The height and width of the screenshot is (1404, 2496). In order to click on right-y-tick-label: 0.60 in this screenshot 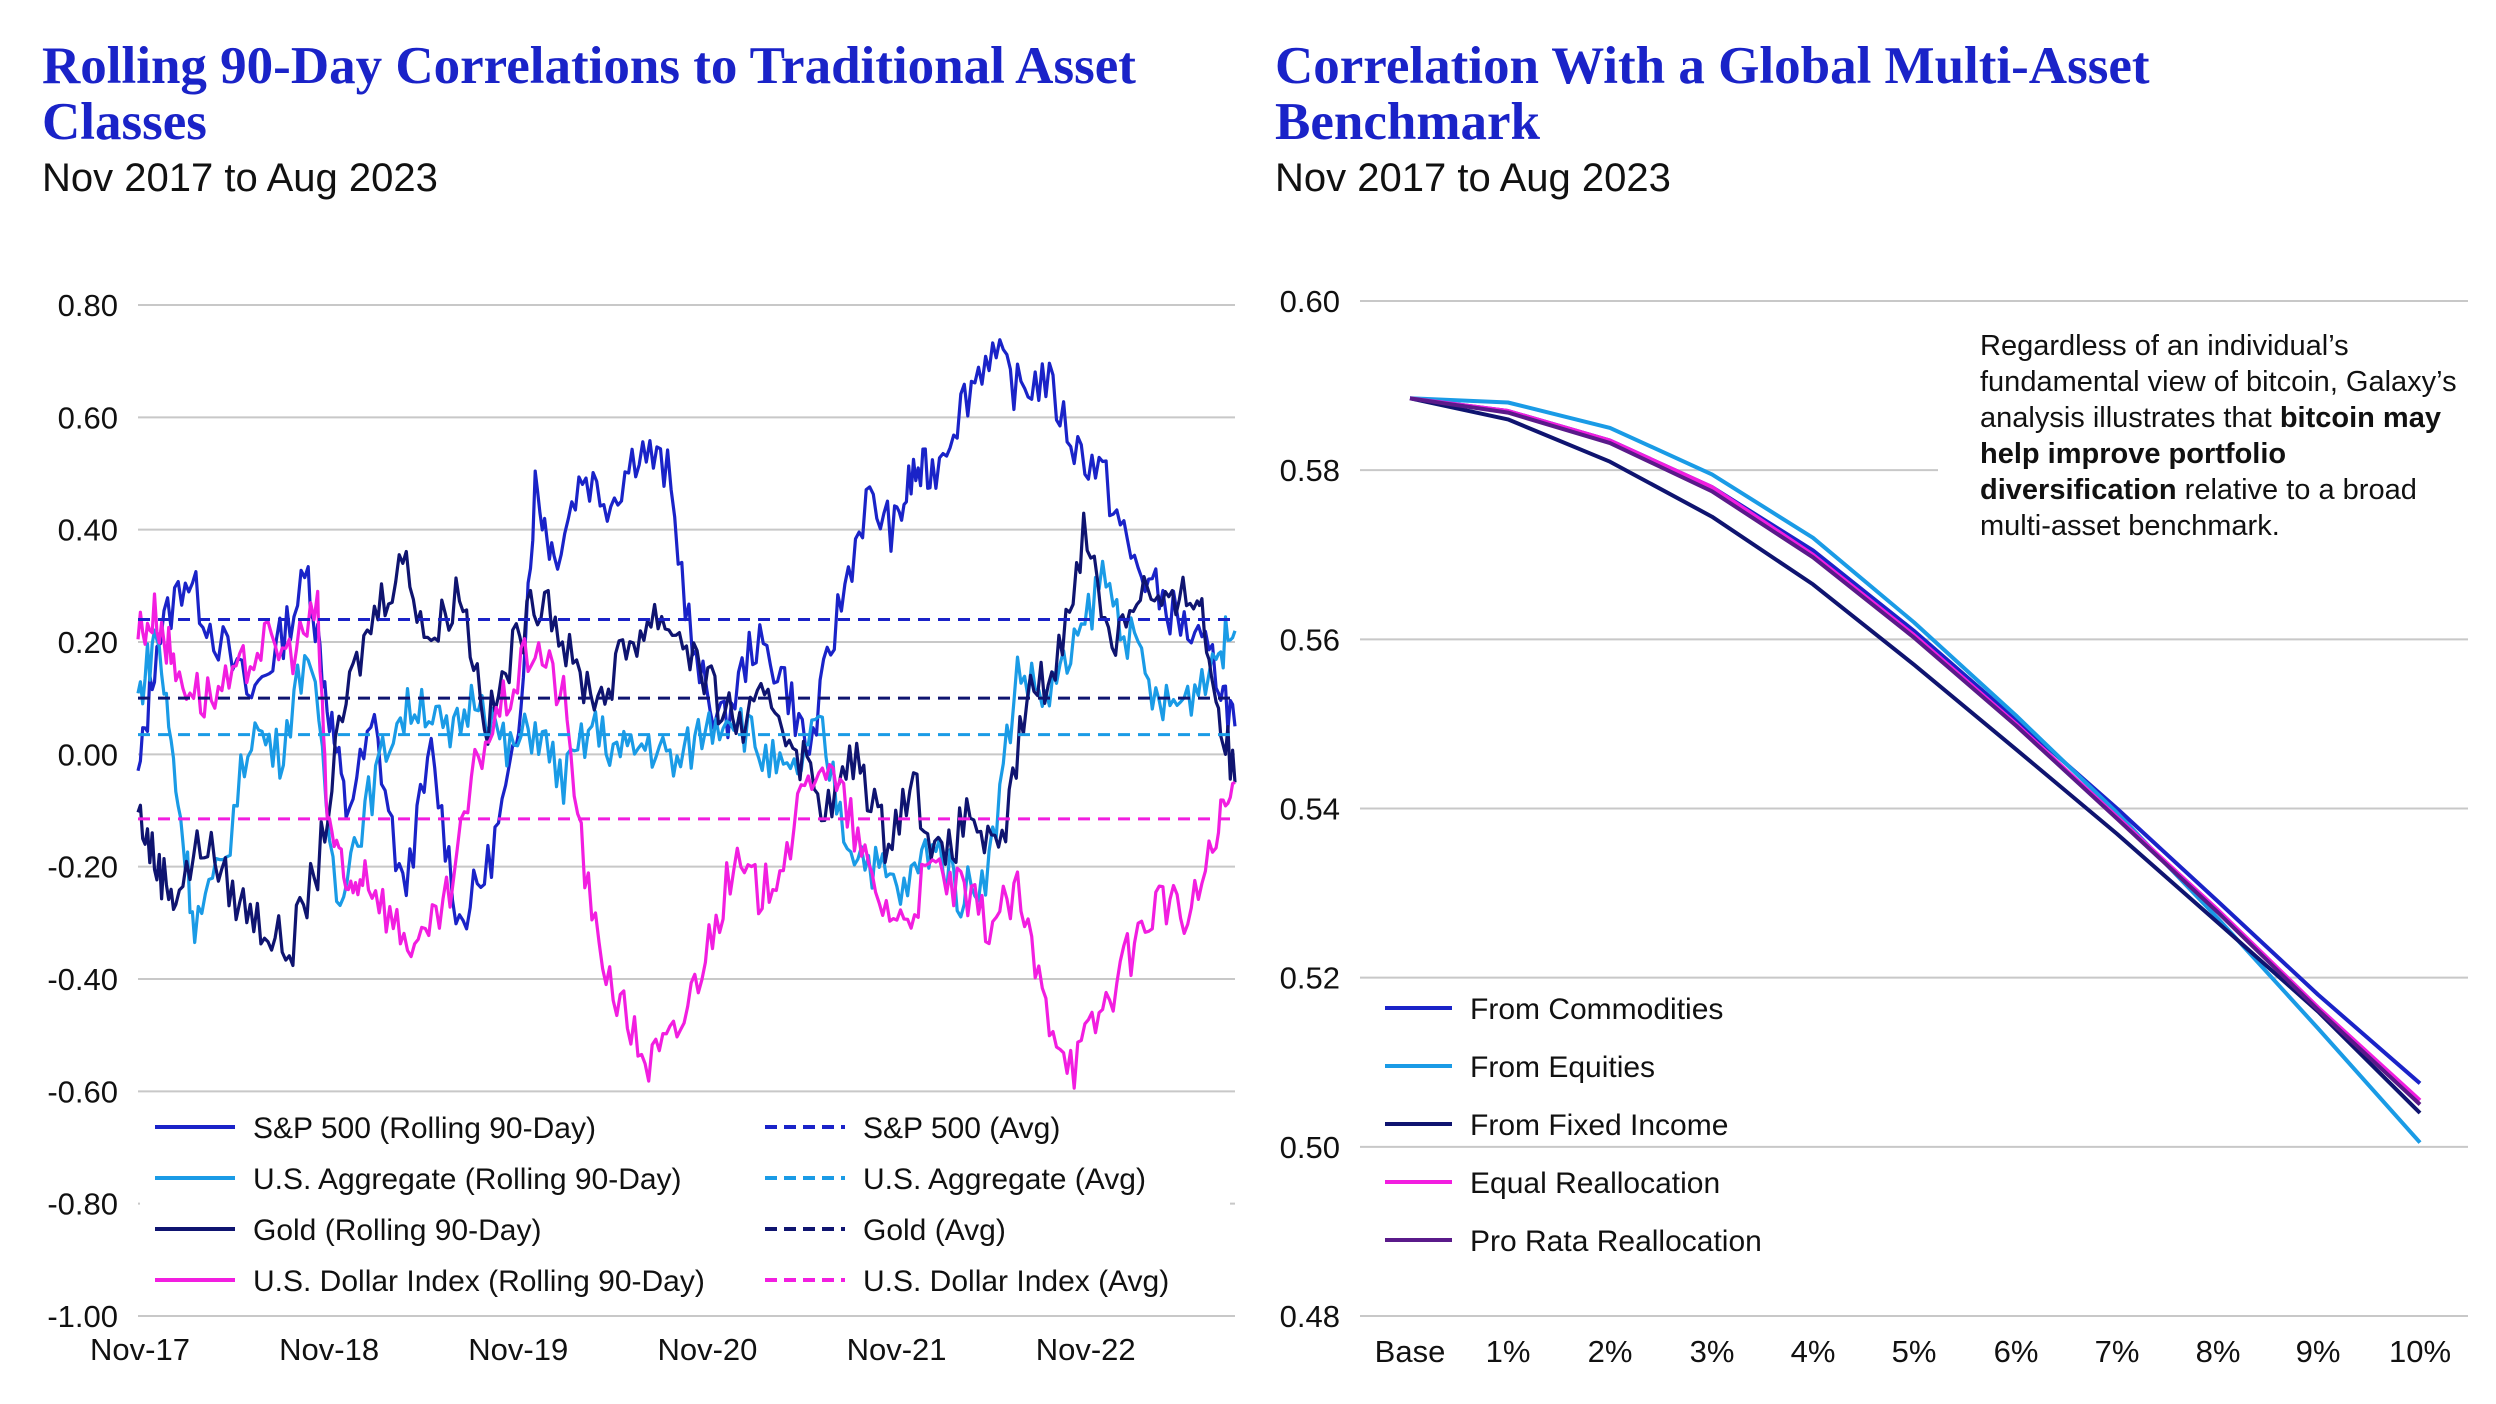, I will do `click(1310, 301)`.